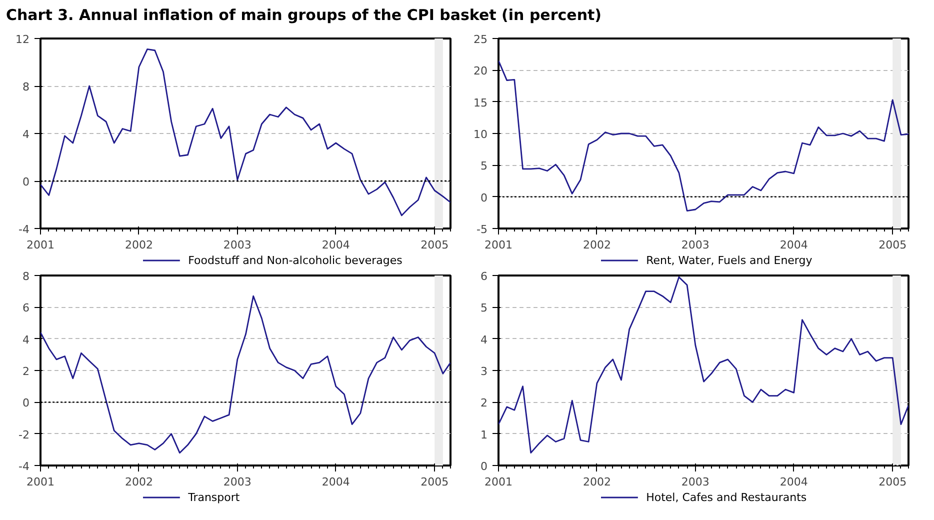 This screenshot has width=934, height=520. Describe the element at coordinates (213, 497) in the screenshot. I see `legend-label: Transport` at that location.